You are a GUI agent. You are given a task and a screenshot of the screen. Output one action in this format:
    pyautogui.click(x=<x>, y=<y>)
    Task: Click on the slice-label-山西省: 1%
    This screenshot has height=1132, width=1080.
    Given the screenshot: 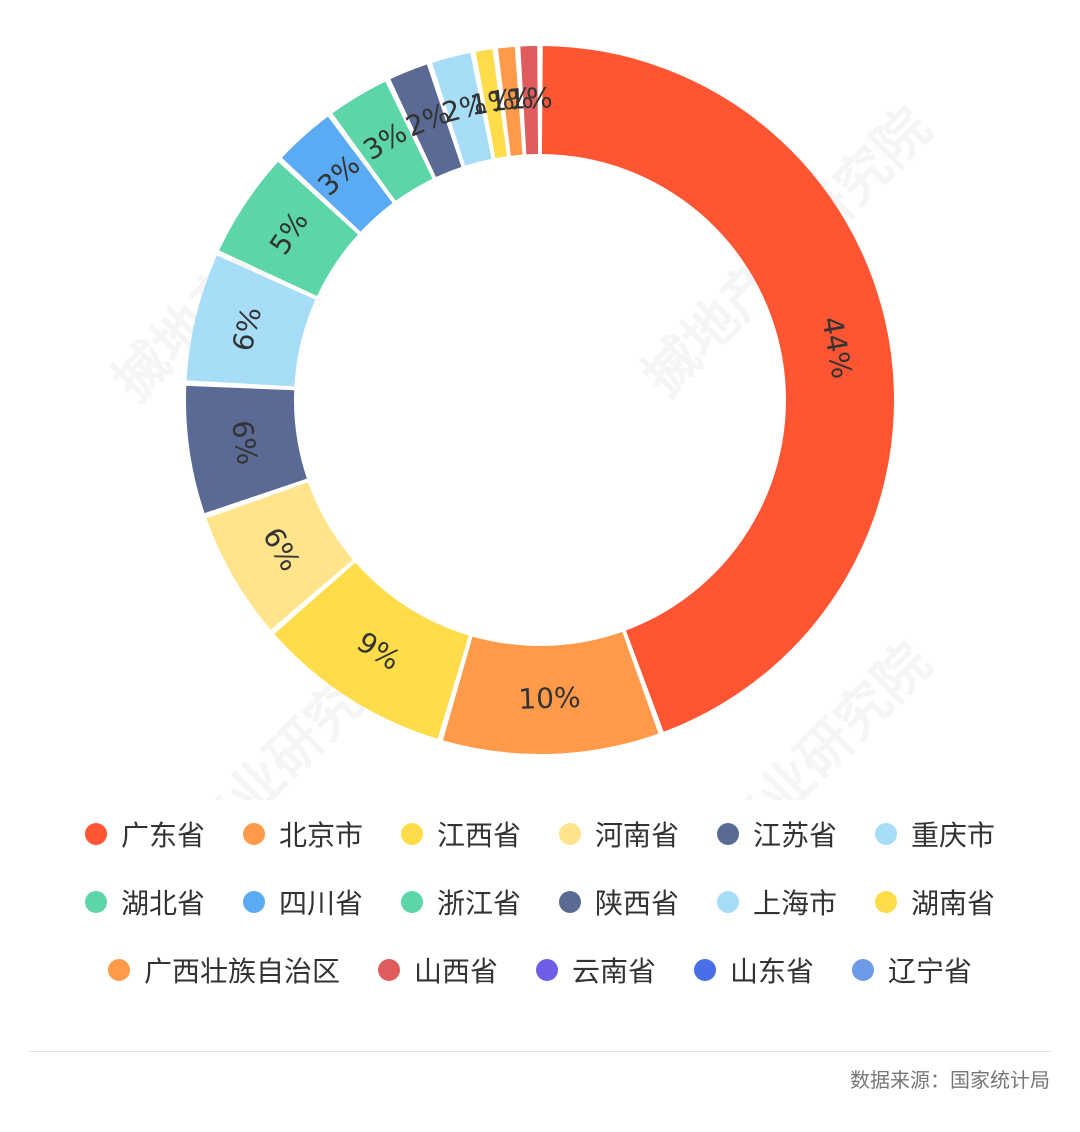 What is the action you would take?
    pyautogui.click(x=530, y=98)
    